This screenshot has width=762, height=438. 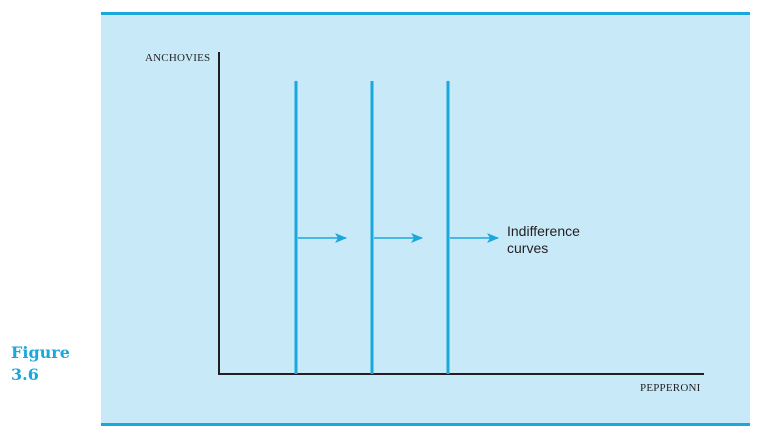 What do you see at coordinates (543, 231) in the screenshot?
I see `annotation-line-1: Indifference` at bounding box center [543, 231].